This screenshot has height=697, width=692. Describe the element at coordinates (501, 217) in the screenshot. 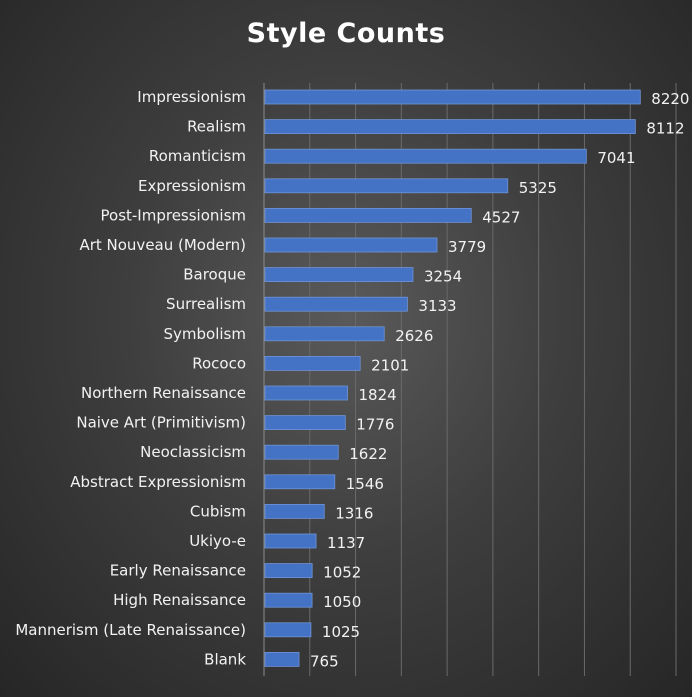

I see `data-label: 4527` at that location.